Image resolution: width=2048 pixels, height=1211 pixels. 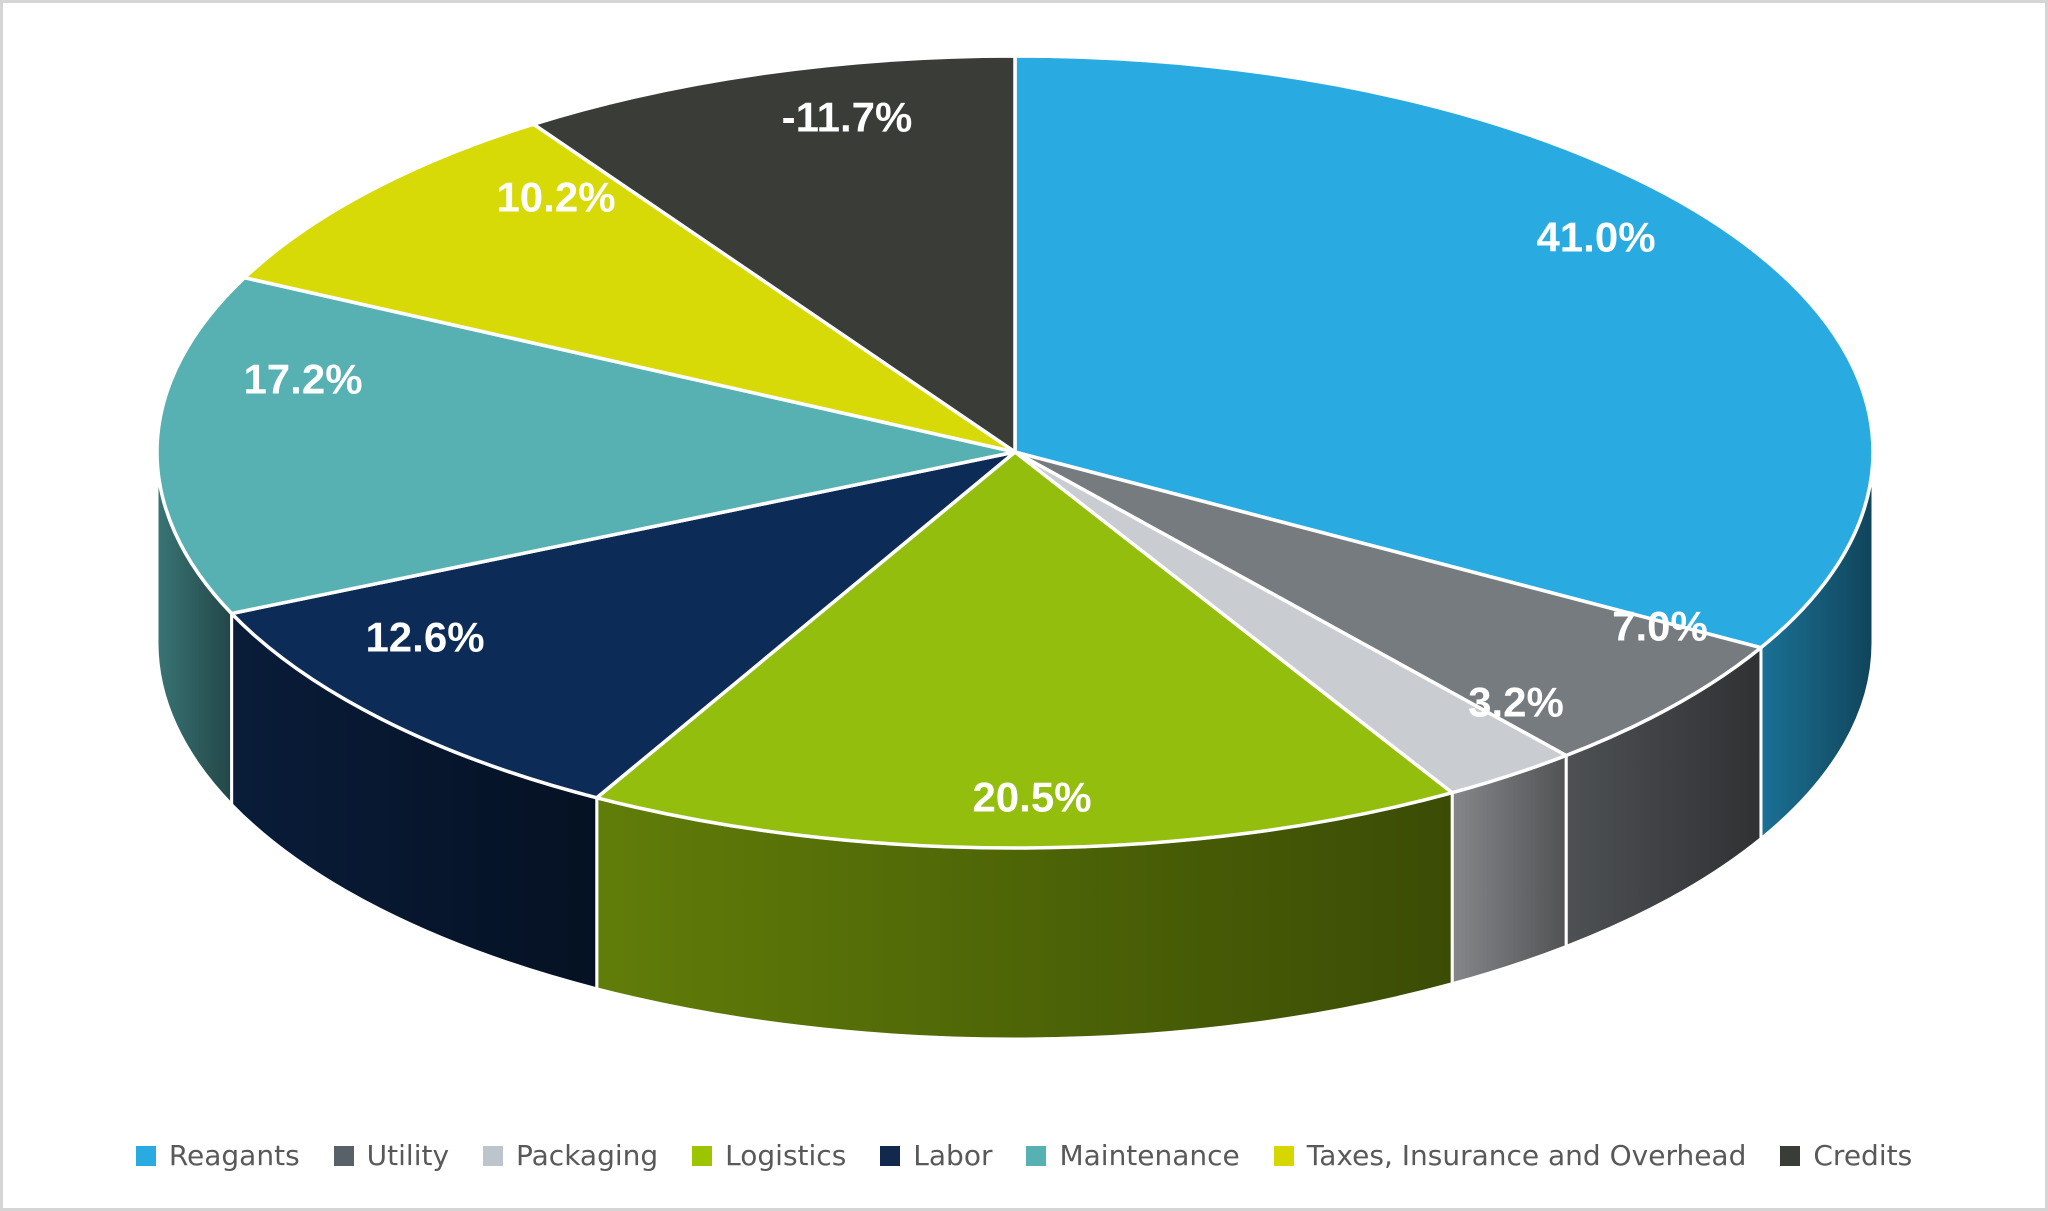 What do you see at coordinates (1031, 797) in the screenshot?
I see `slice-label-logistics: 20.5%` at bounding box center [1031, 797].